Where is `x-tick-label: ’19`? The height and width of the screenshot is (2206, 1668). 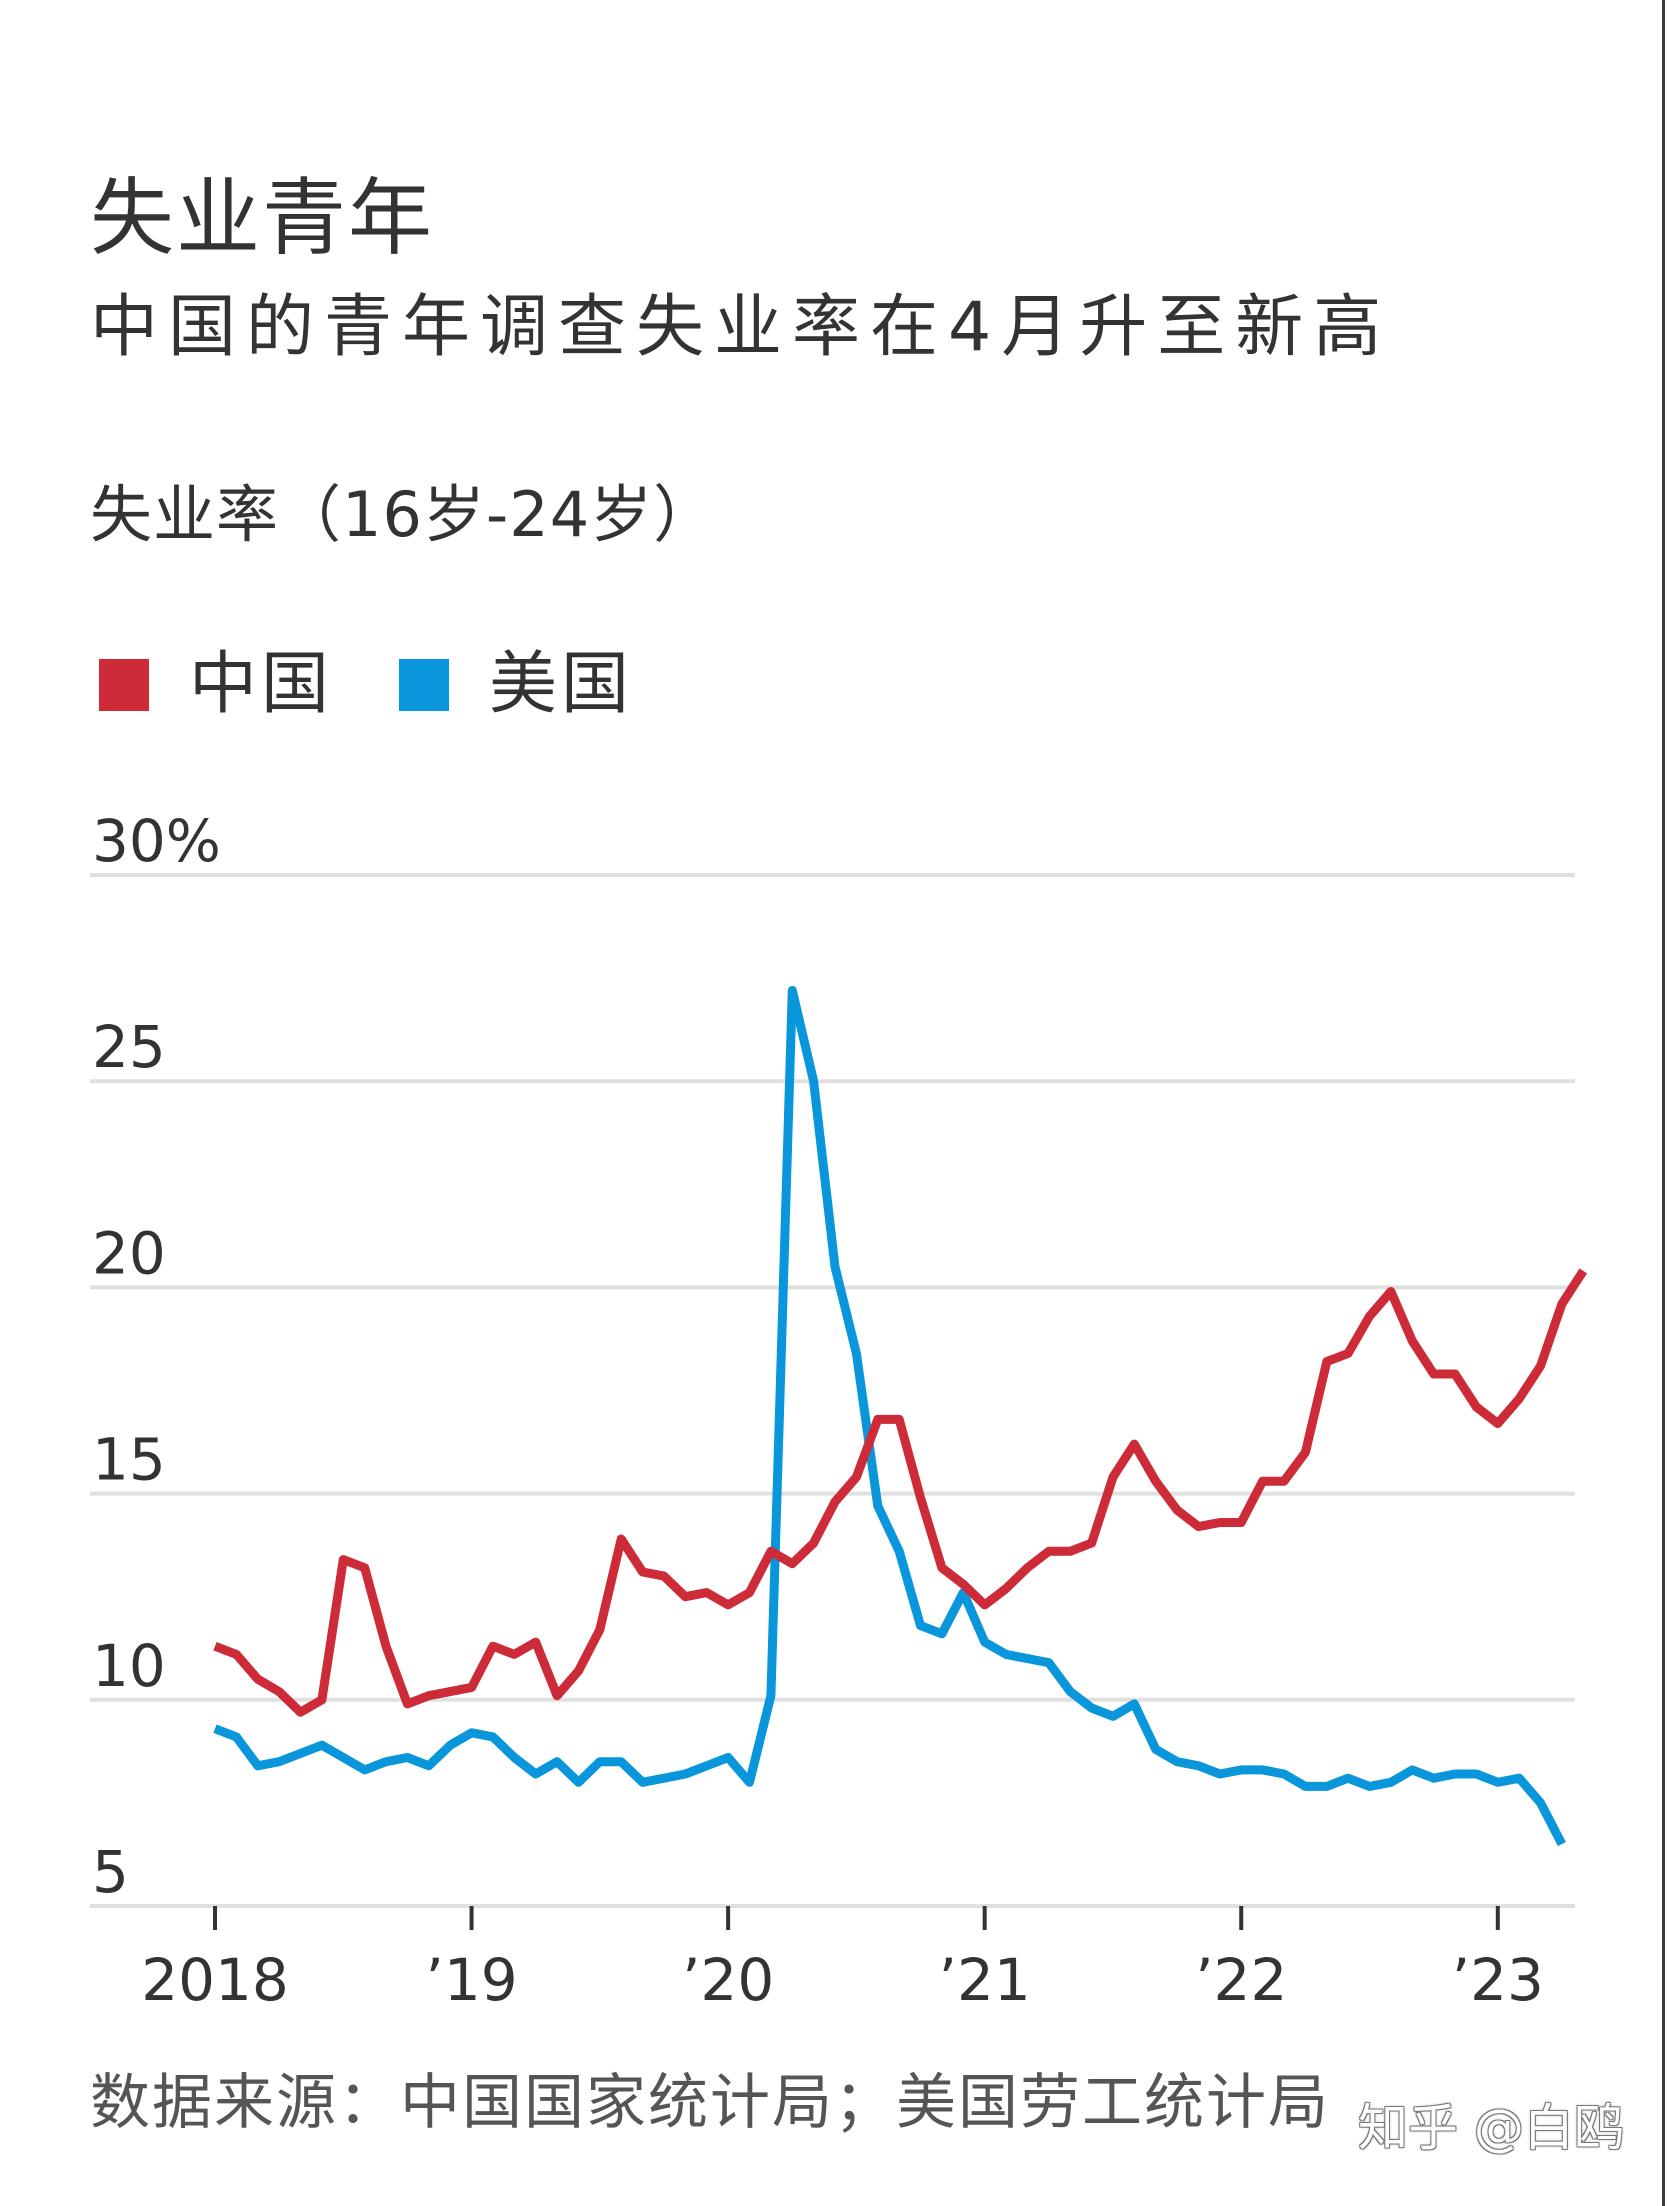 x-tick-label: ’19 is located at coordinates (471, 1980).